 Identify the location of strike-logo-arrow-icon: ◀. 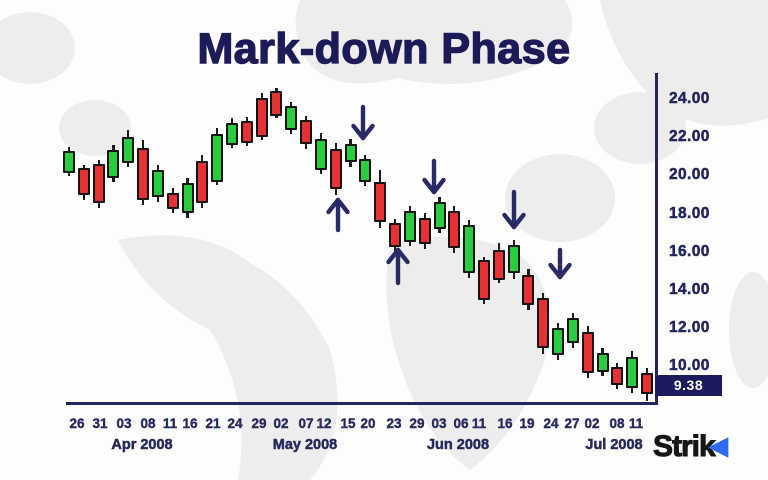
(718, 446).